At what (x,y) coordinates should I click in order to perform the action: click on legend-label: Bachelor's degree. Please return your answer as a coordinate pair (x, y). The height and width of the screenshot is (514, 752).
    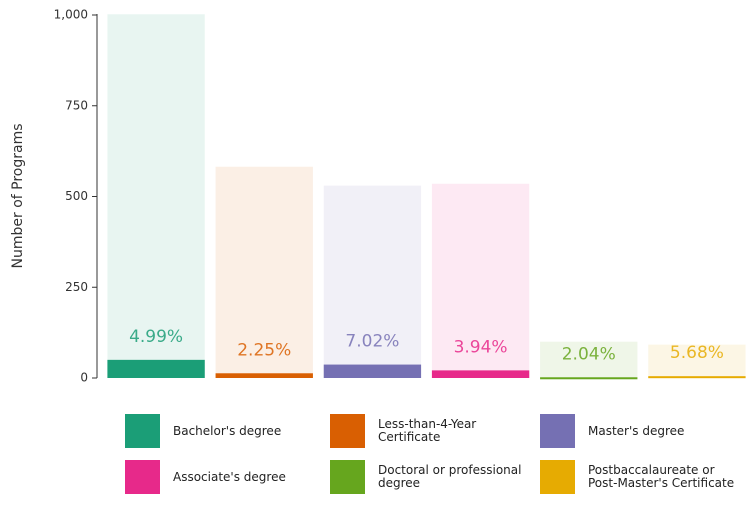
    Looking at the image, I should click on (227, 430).